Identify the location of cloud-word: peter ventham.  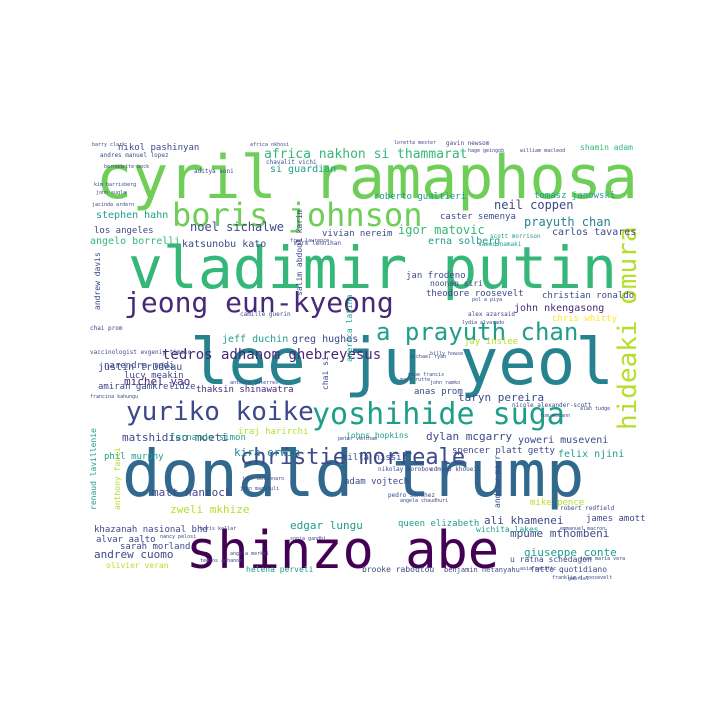
(357, 439).